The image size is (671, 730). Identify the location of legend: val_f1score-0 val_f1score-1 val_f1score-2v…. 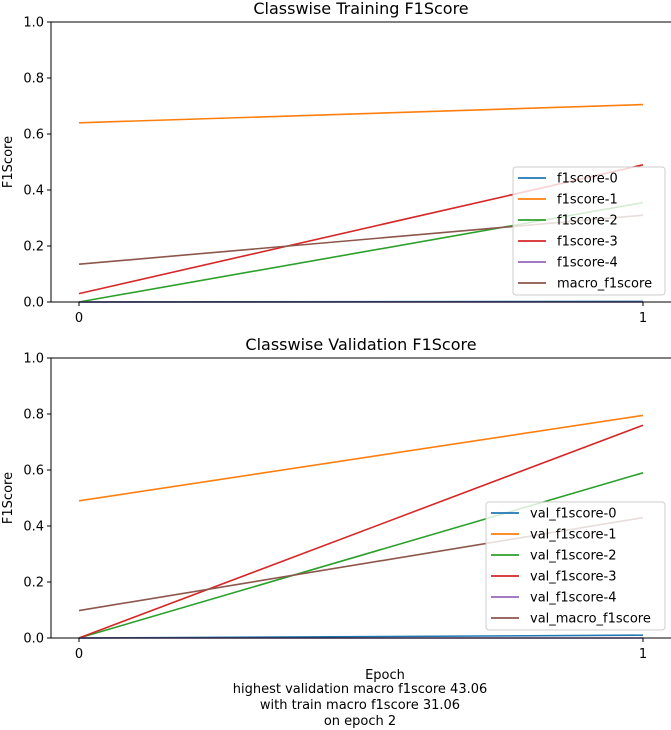
(575, 566).